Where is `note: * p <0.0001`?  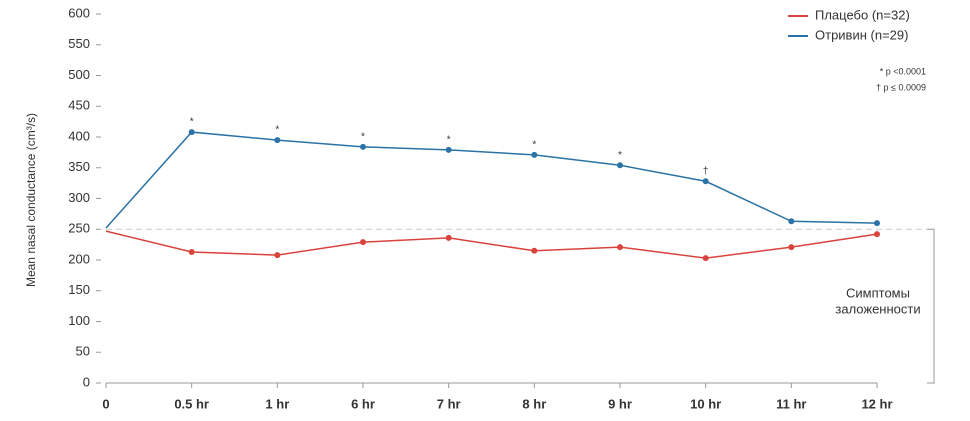 note: * p <0.0001 is located at coordinates (903, 71).